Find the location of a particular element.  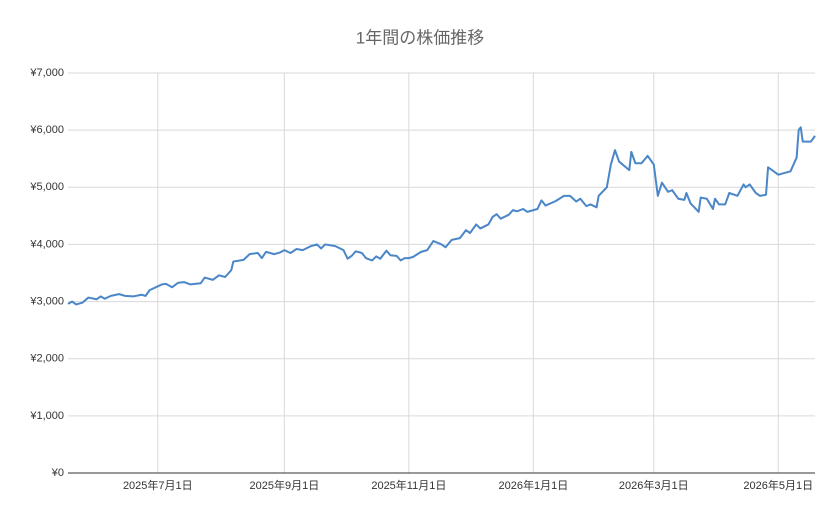

y-tick-label: ¥4,000 is located at coordinates (46, 244).